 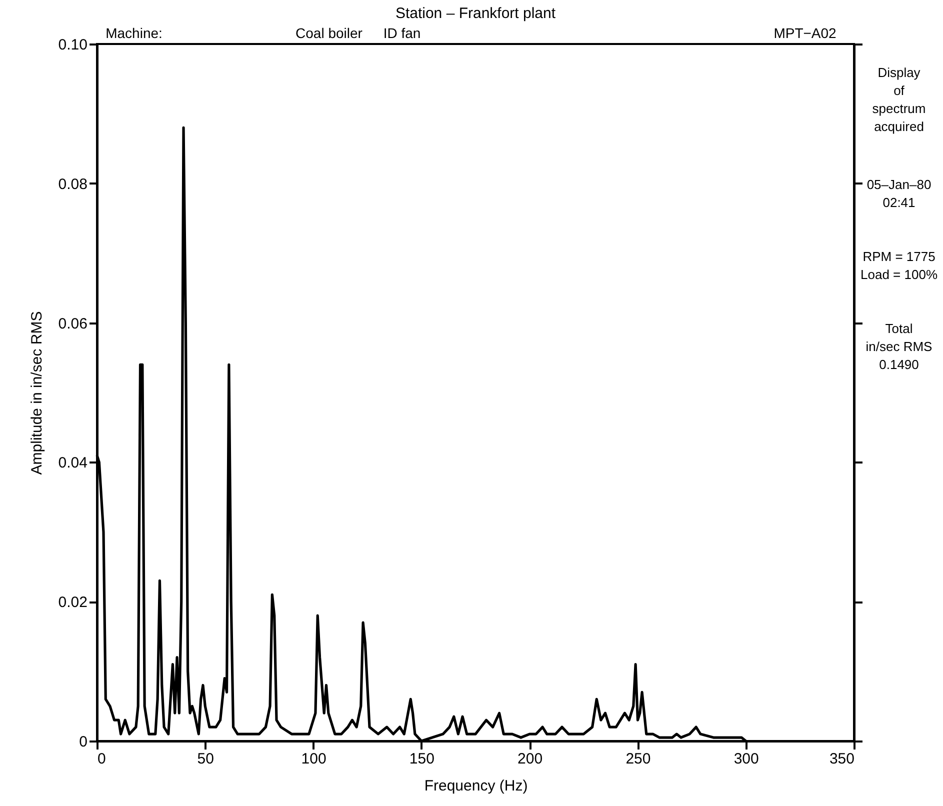 What do you see at coordinates (402, 33) in the screenshot?
I see `text: ID fan` at bounding box center [402, 33].